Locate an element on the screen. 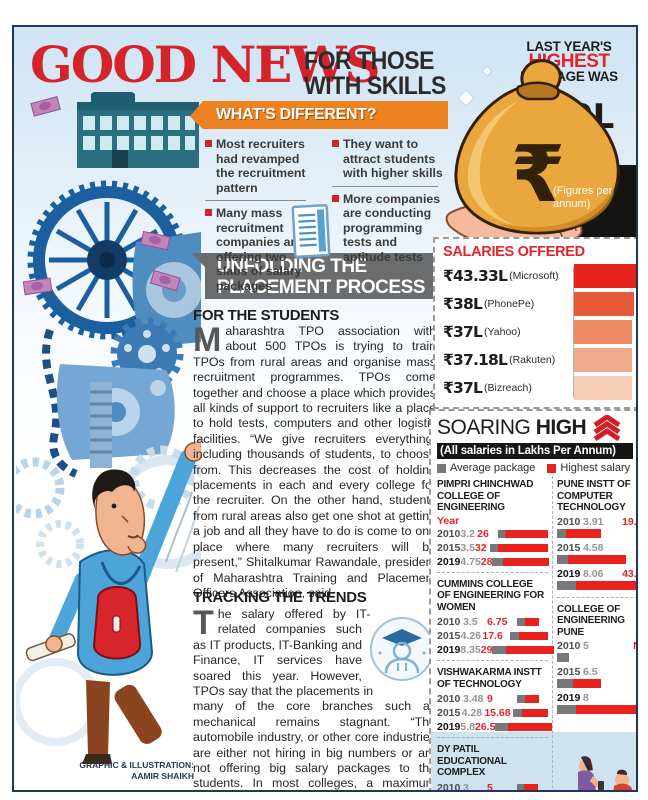  year-column-label: Year is located at coordinates (448, 520).